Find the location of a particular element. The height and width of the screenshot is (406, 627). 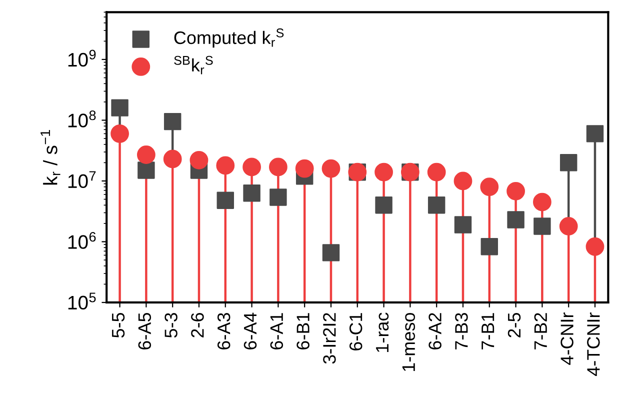

legend-label: Computed k$_{r}$$^{S}$ is located at coordinates (229, 38).